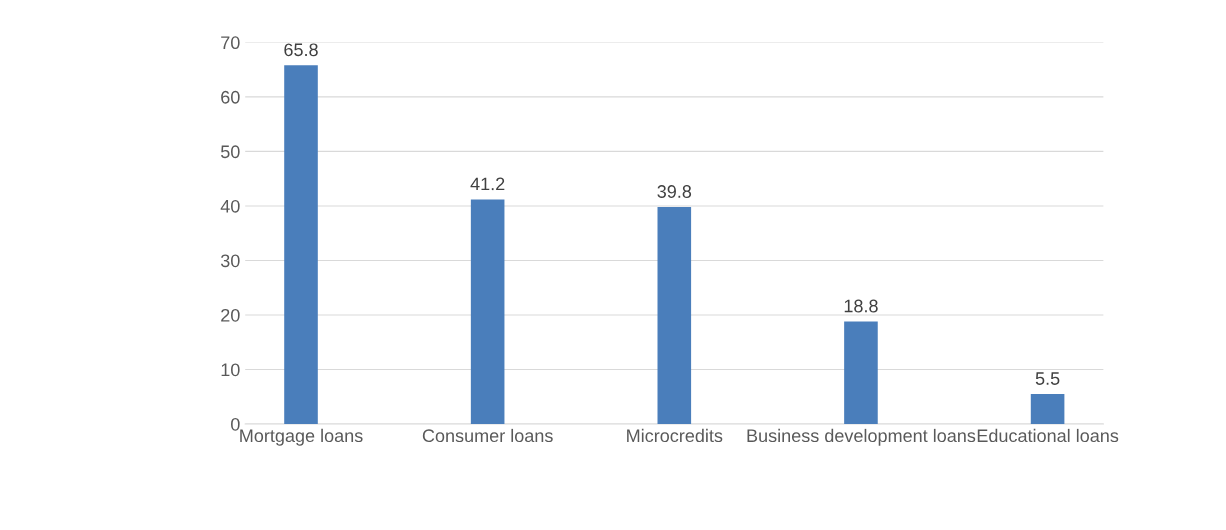 The width and height of the screenshot is (1226, 530). Describe the element at coordinates (301, 437) in the screenshot. I see `x-tick-label: Mortgage loans` at that location.